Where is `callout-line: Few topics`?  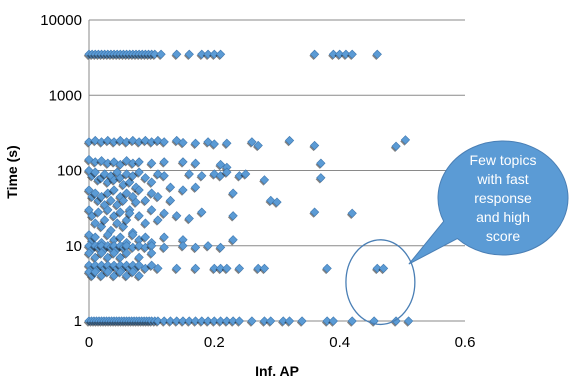
callout-line: Few topics is located at coordinates (503, 160).